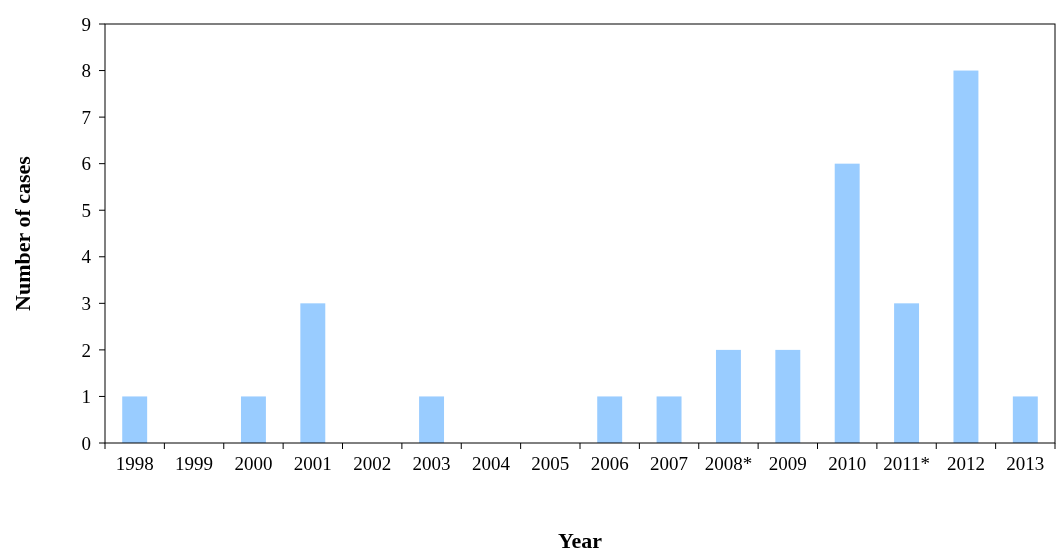 Image resolution: width=1056 pixels, height=560 pixels. I want to click on y-tick-label: 8, so click(86, 71).